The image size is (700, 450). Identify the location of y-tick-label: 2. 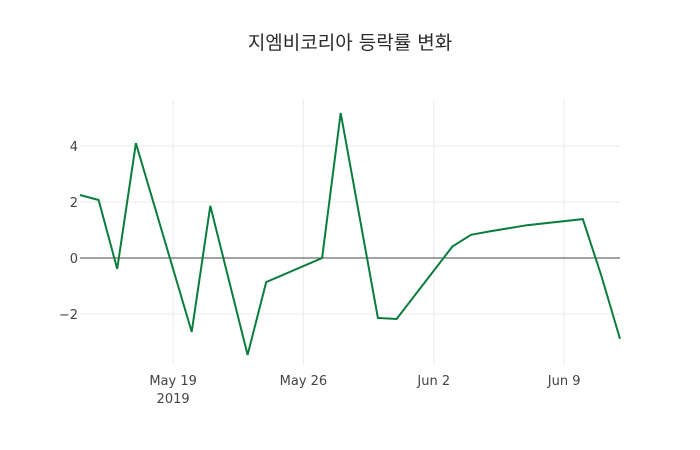
(74, 203).